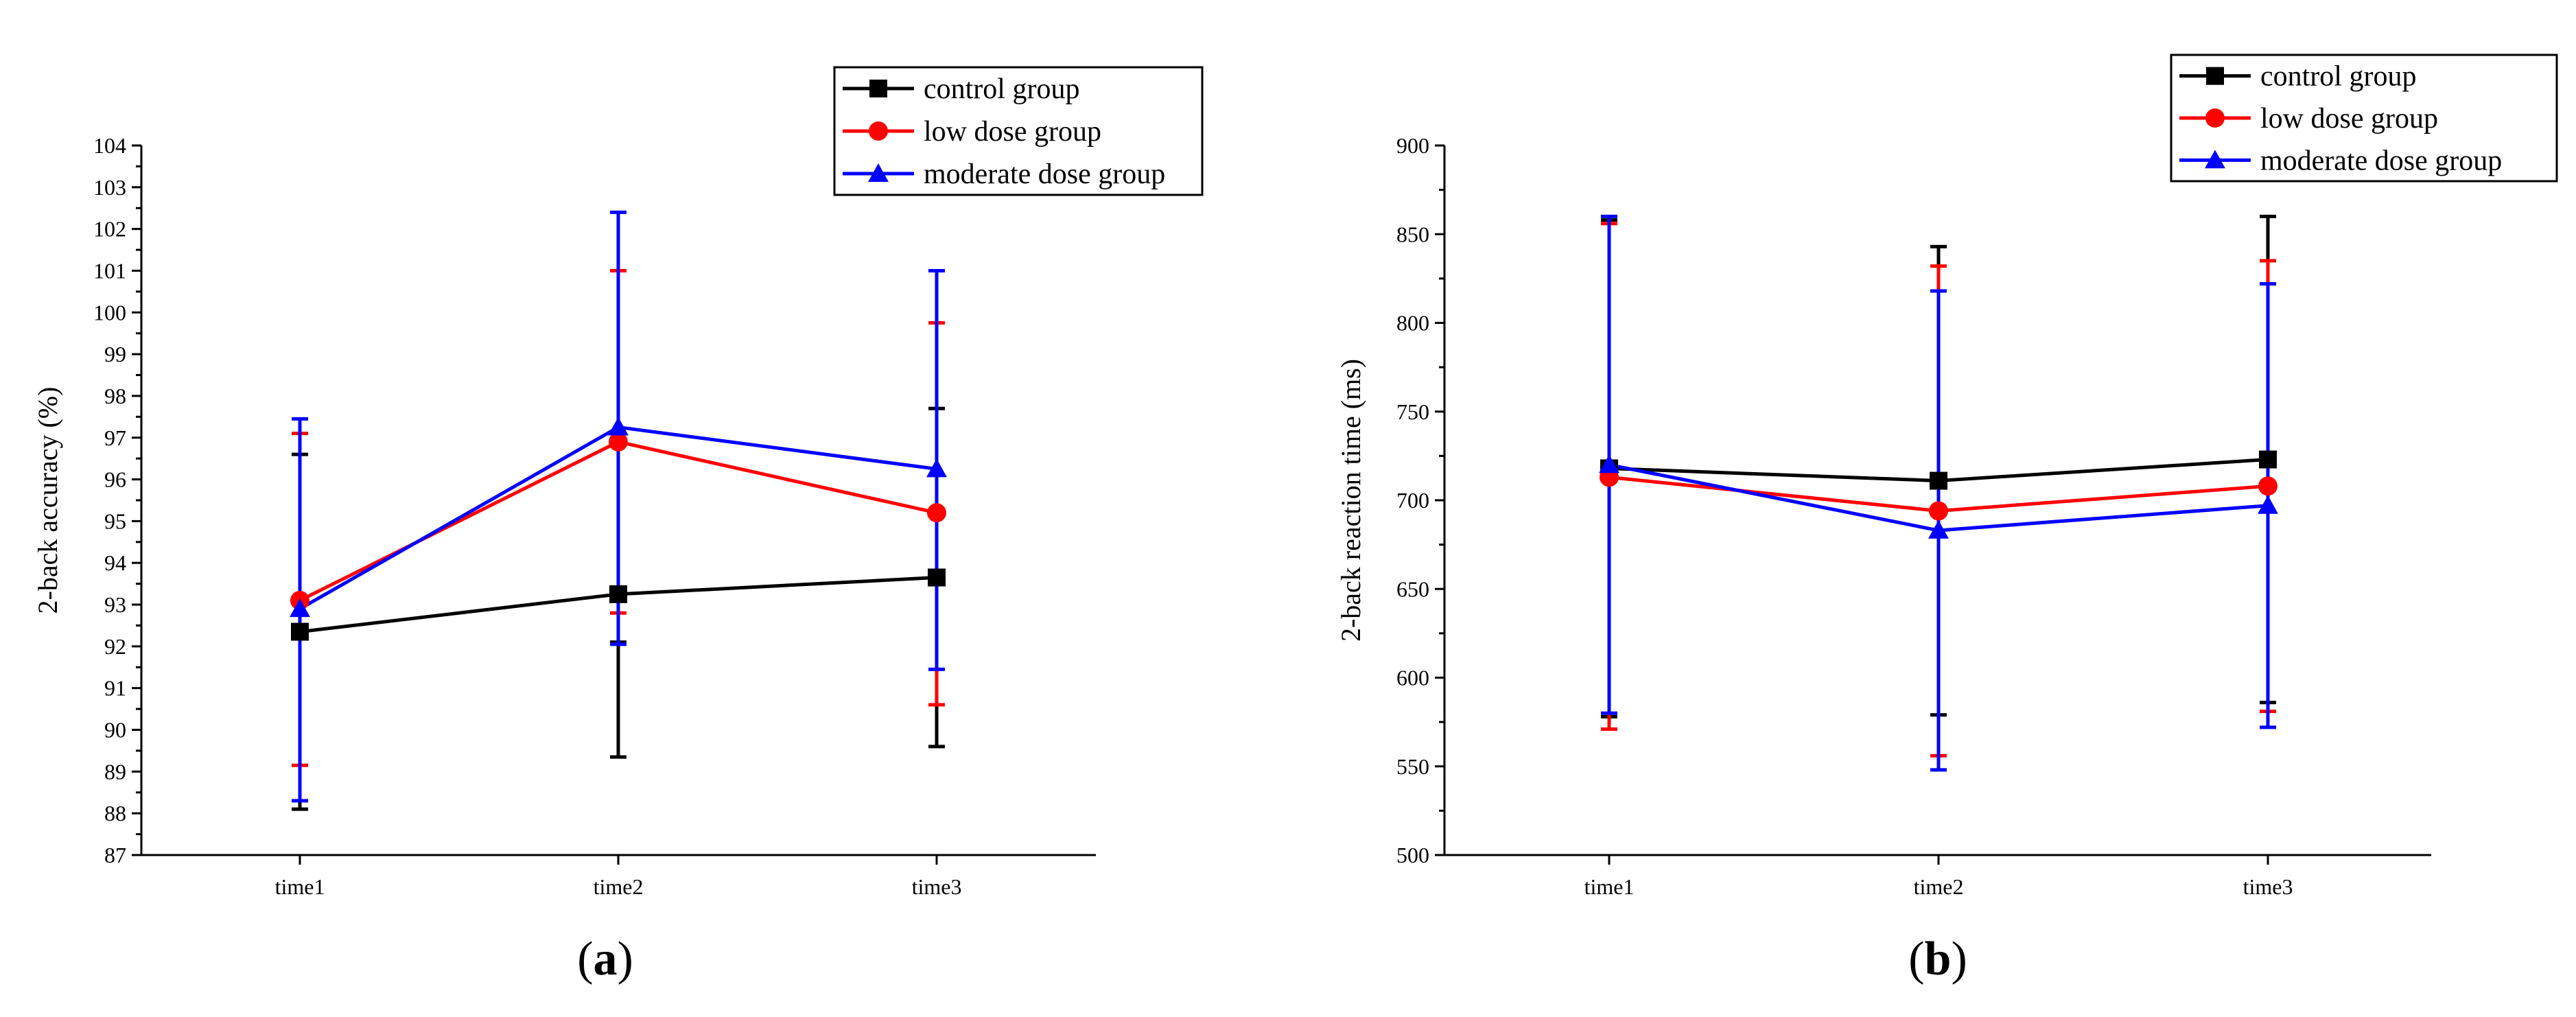  I want to click on y-tick-label: 500, so click(1412, 855).